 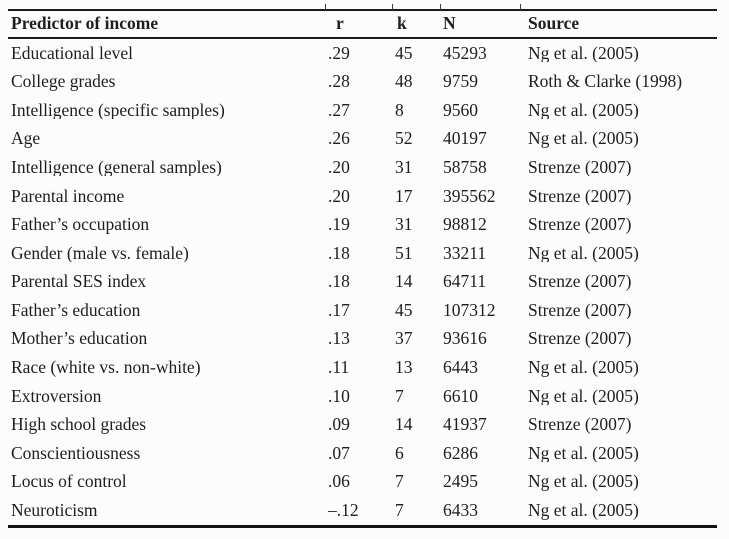 I want to click on cell-k-value: 17, so click(x=404, y=196).